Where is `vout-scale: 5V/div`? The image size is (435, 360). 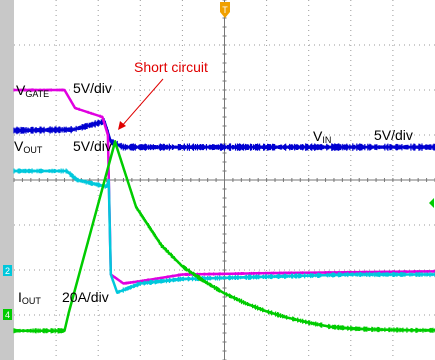 vout-scale: 5V/div is located at coordinates (92, 146).